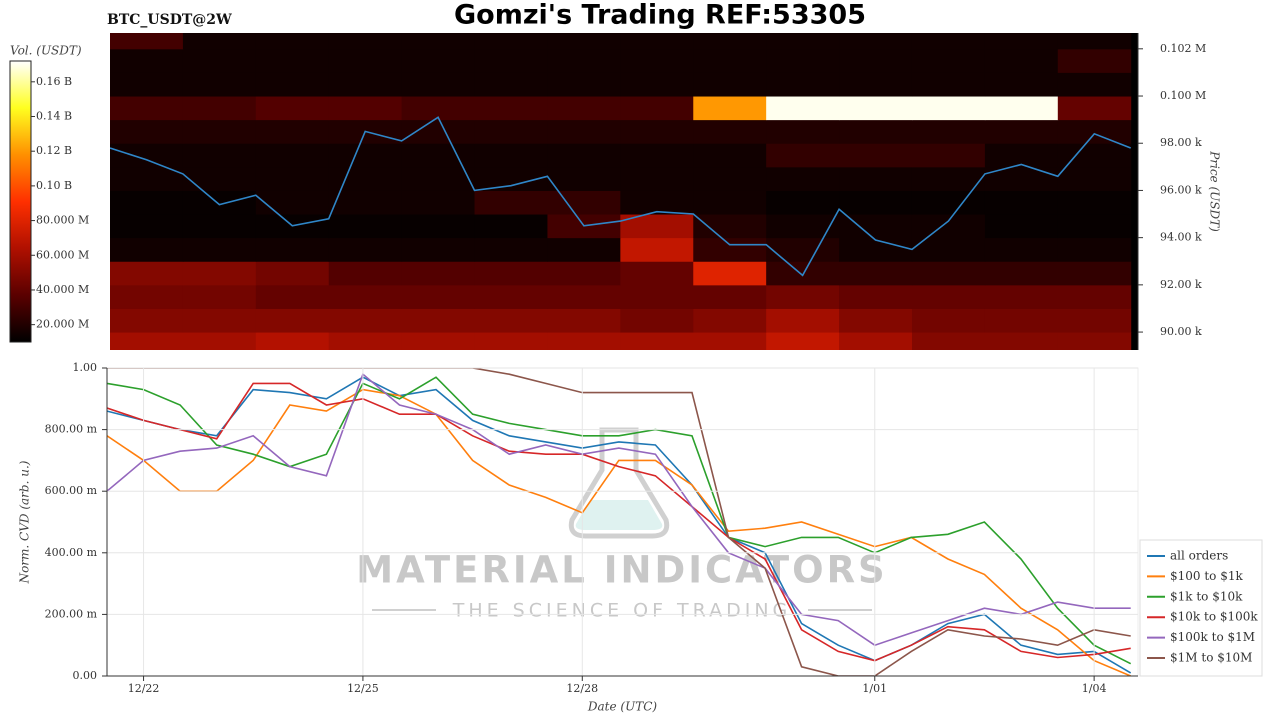 The height and width of the screenshot is (720, 1280). Describe the element at coordinates (62, 220) in the screenshot. I see `colorbar-tick-label: 80.000 M` at that location.